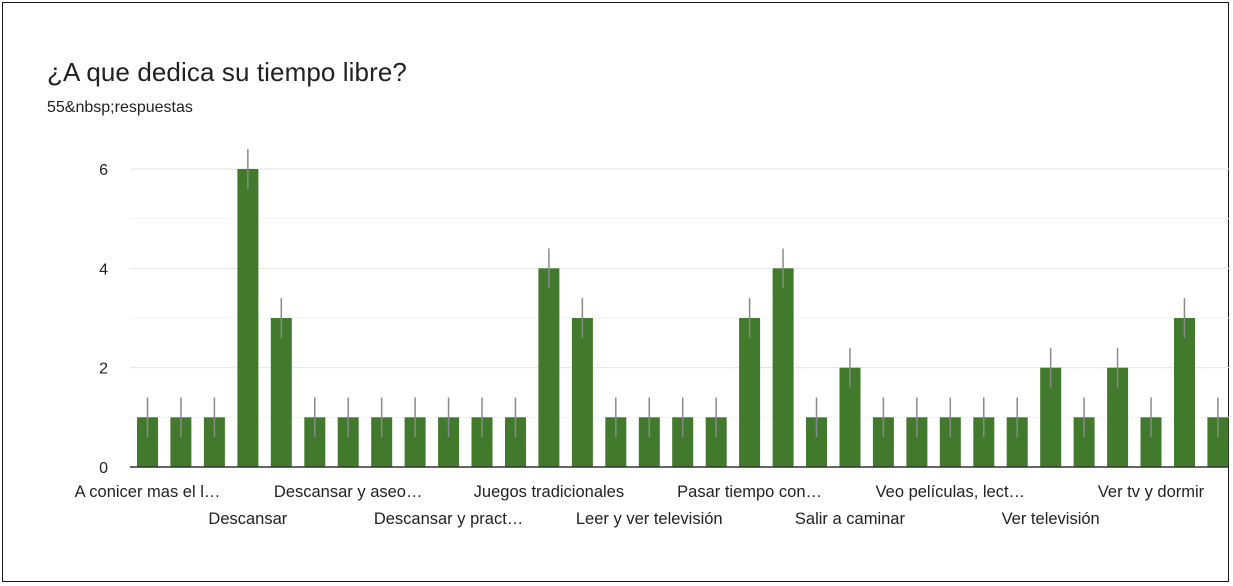  I want to click on y-tick-label: 4, so click(103, 269).